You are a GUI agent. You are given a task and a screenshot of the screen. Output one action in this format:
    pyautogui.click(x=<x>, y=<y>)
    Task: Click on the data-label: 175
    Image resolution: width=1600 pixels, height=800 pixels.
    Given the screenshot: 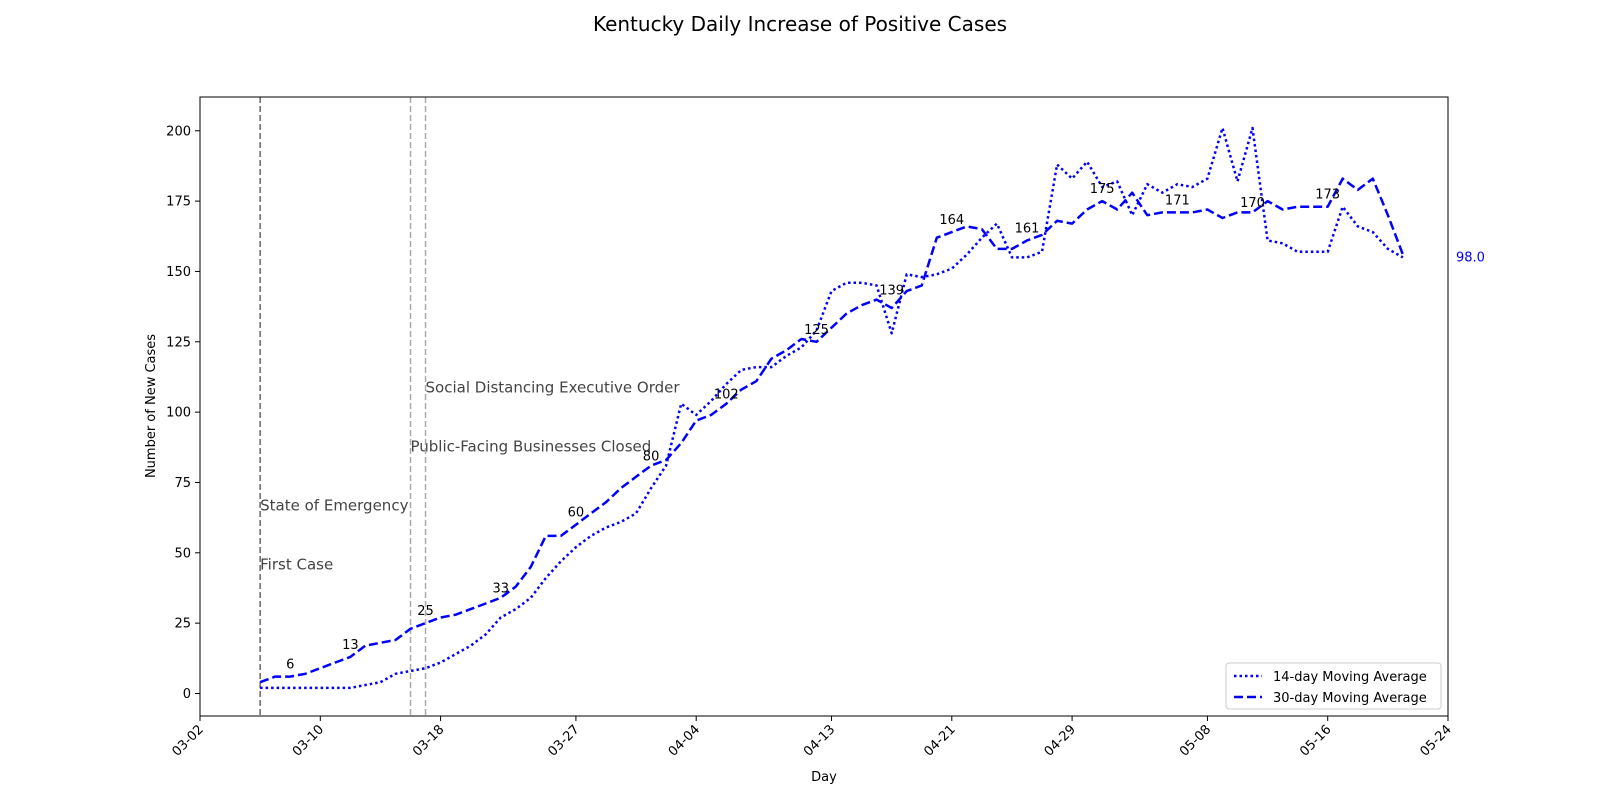 What is the action you would take?
    pyautogui.click(x=1102, y=189)
    